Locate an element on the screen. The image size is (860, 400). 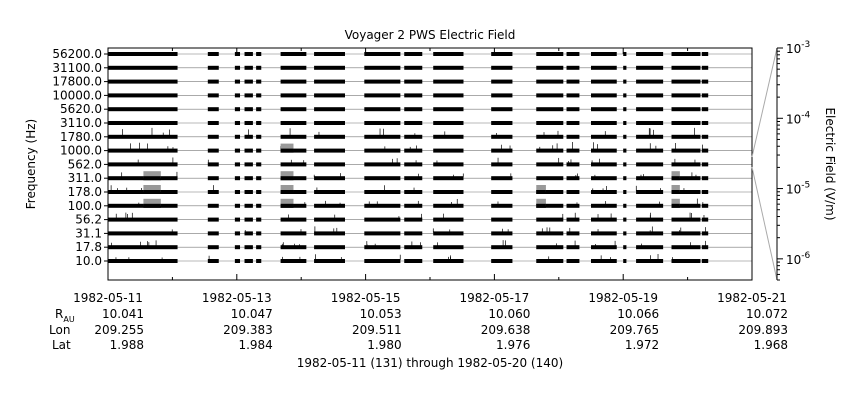
lon-row-label: Lon is located at coordinates (59, 330).